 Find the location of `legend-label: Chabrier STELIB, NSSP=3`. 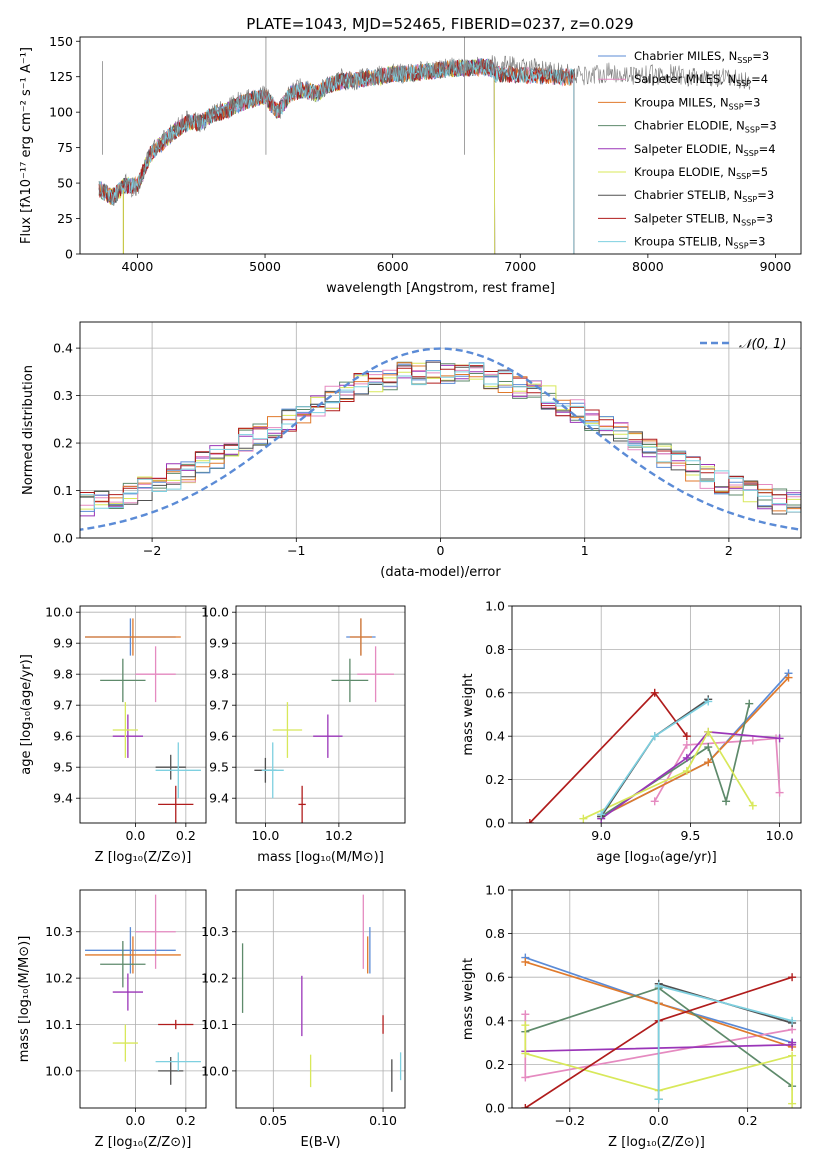

legend-label: Chabrier STELIB, NSSP=3 is located at coordinates (704, 196).